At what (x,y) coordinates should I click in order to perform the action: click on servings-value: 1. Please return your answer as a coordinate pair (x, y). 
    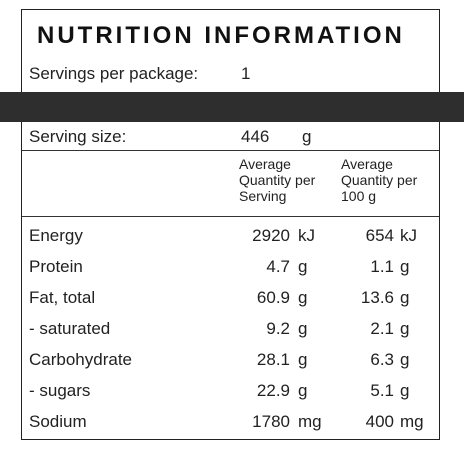
    Looking at the image, I should click on (246, 73).